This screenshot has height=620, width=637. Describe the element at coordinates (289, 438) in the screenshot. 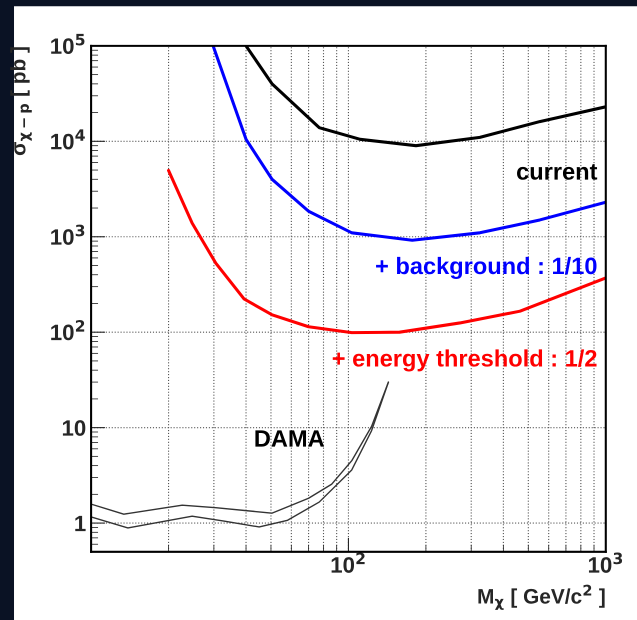

I see `annotation: DAMA` at that location.